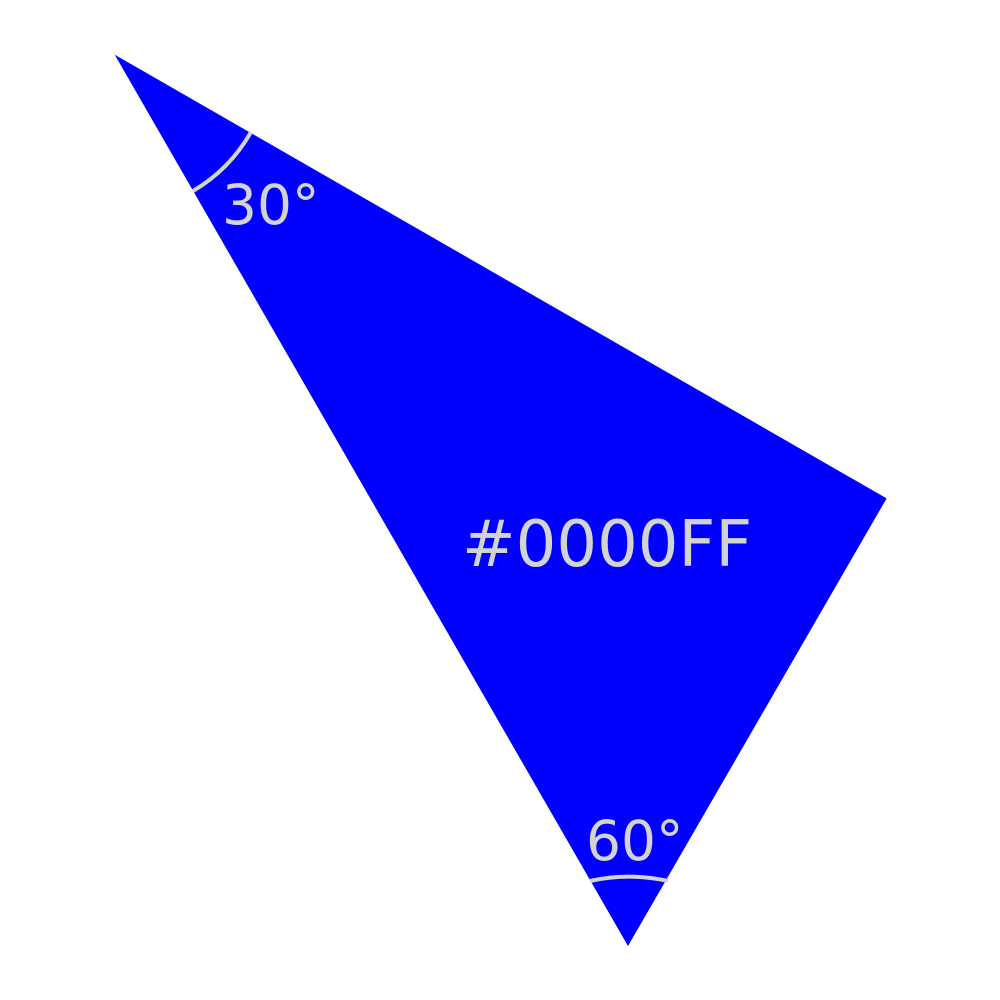  What do you see at coordinates (271, 205) in the screenshot?
I see `angle-label-30: 30°` at bounding box center [271, 205].